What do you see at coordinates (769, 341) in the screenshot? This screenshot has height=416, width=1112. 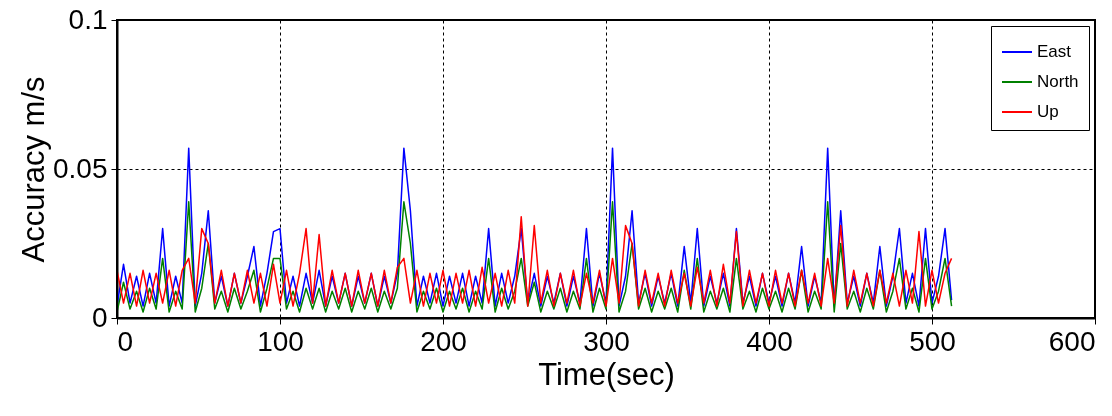 I see `x-tick-label: 400` at bounding box center [769, 341].